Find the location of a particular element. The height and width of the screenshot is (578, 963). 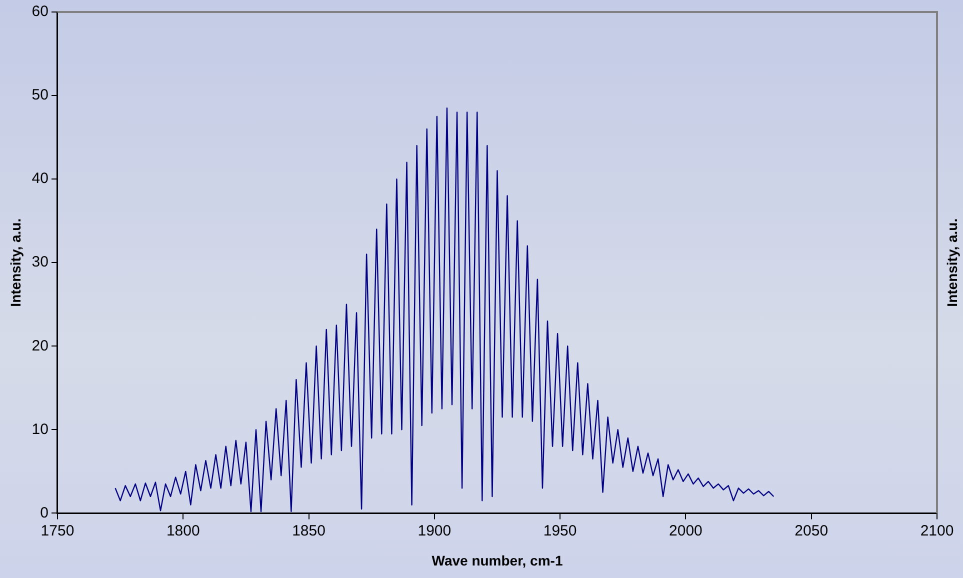

x-tick-label: 1850 is located at coordinates (309, 531).